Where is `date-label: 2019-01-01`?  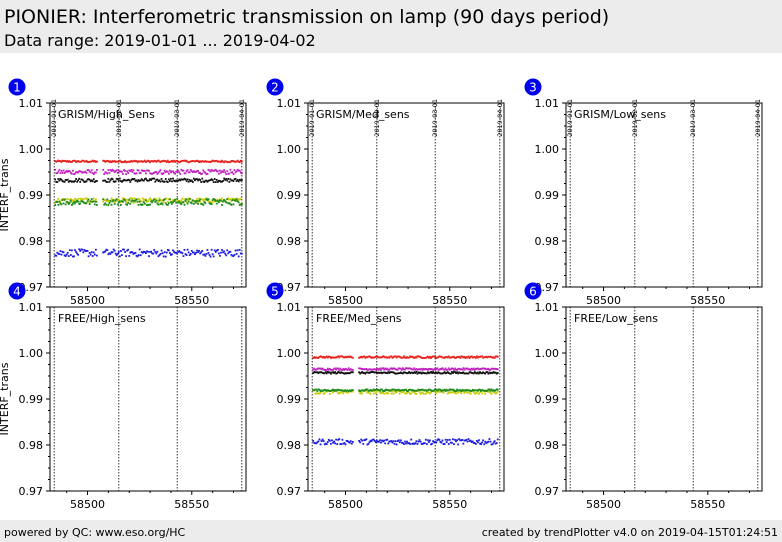 date-label: 2019-01-01 is located at coordinates (54, 118).